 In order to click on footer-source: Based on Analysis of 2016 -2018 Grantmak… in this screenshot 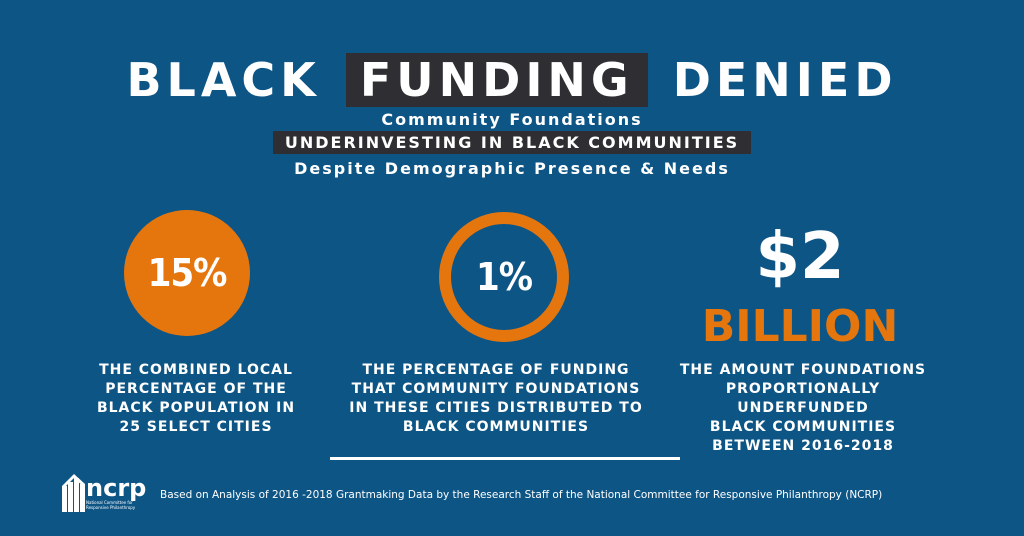, I will do `click(521, 495)`.